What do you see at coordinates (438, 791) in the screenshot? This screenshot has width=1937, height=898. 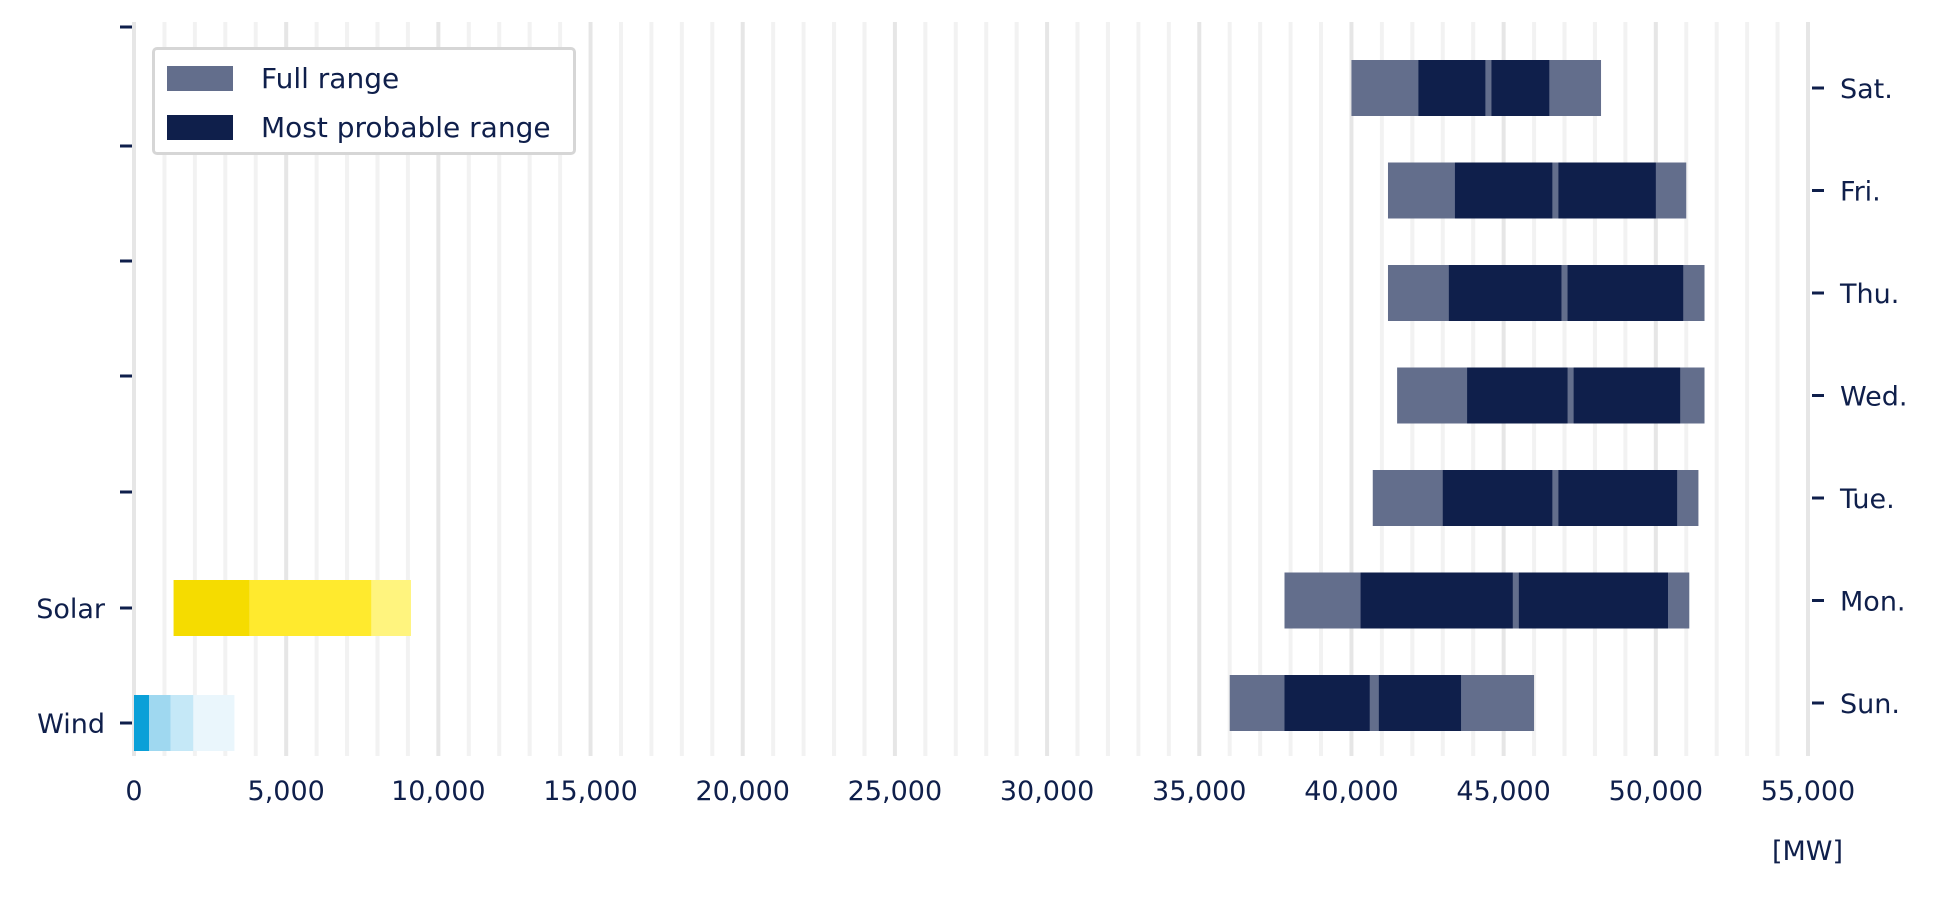 I see `x-tick-label-10000: 10,000` at bounding box center [438, 791].